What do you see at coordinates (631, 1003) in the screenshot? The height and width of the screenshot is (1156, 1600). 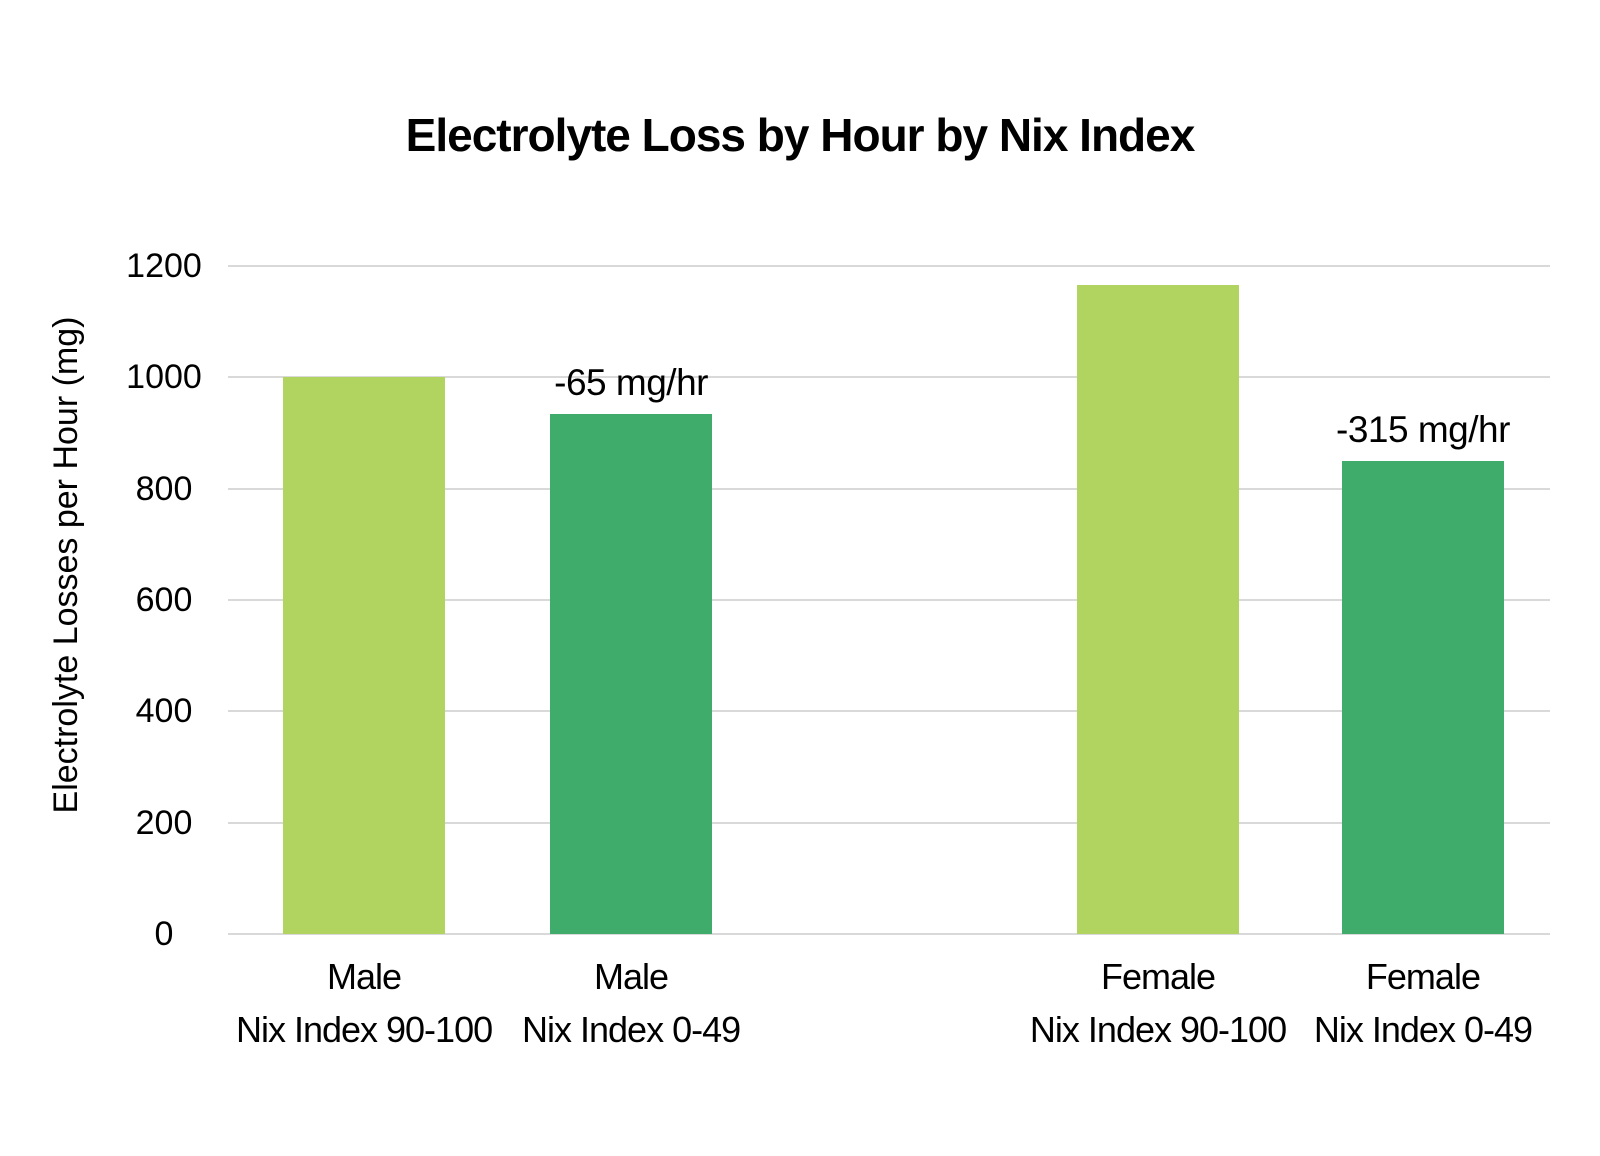 I see `x-tick-label-male-nix-index-0-49: Male Nix Index 0-49` at bounding box center [631, 1003].